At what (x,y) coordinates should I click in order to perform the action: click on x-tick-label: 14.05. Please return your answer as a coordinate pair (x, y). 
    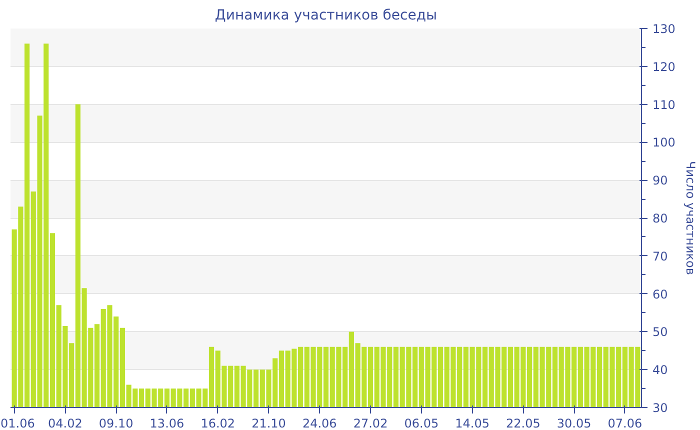
    Looking at the image, I should click on (472, 423).